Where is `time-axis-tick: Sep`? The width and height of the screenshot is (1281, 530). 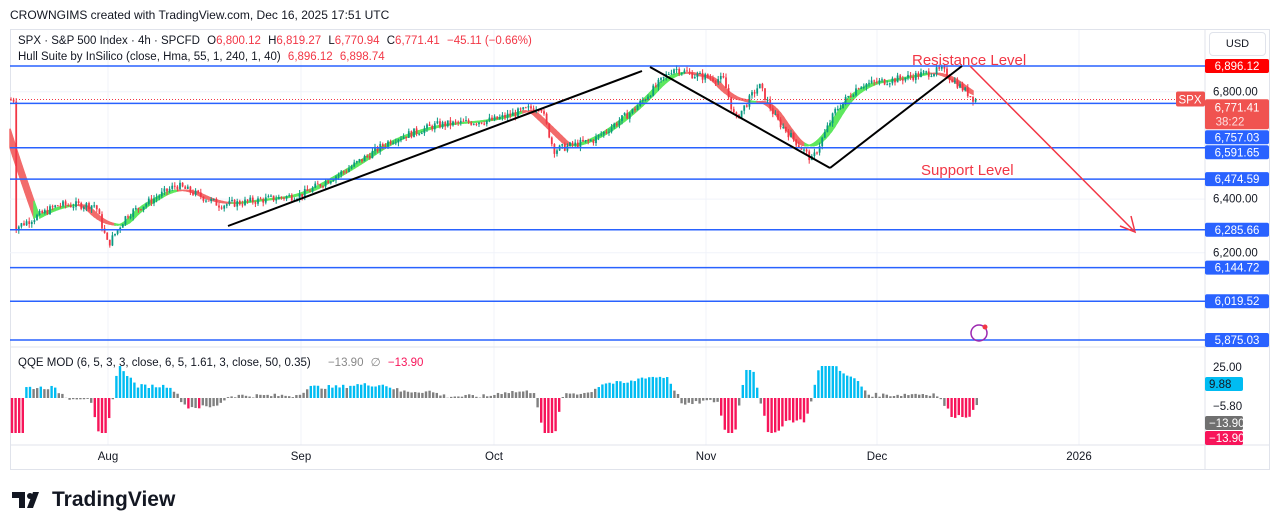 time-axis-tick: Sep is located at coordinates (301, 457).